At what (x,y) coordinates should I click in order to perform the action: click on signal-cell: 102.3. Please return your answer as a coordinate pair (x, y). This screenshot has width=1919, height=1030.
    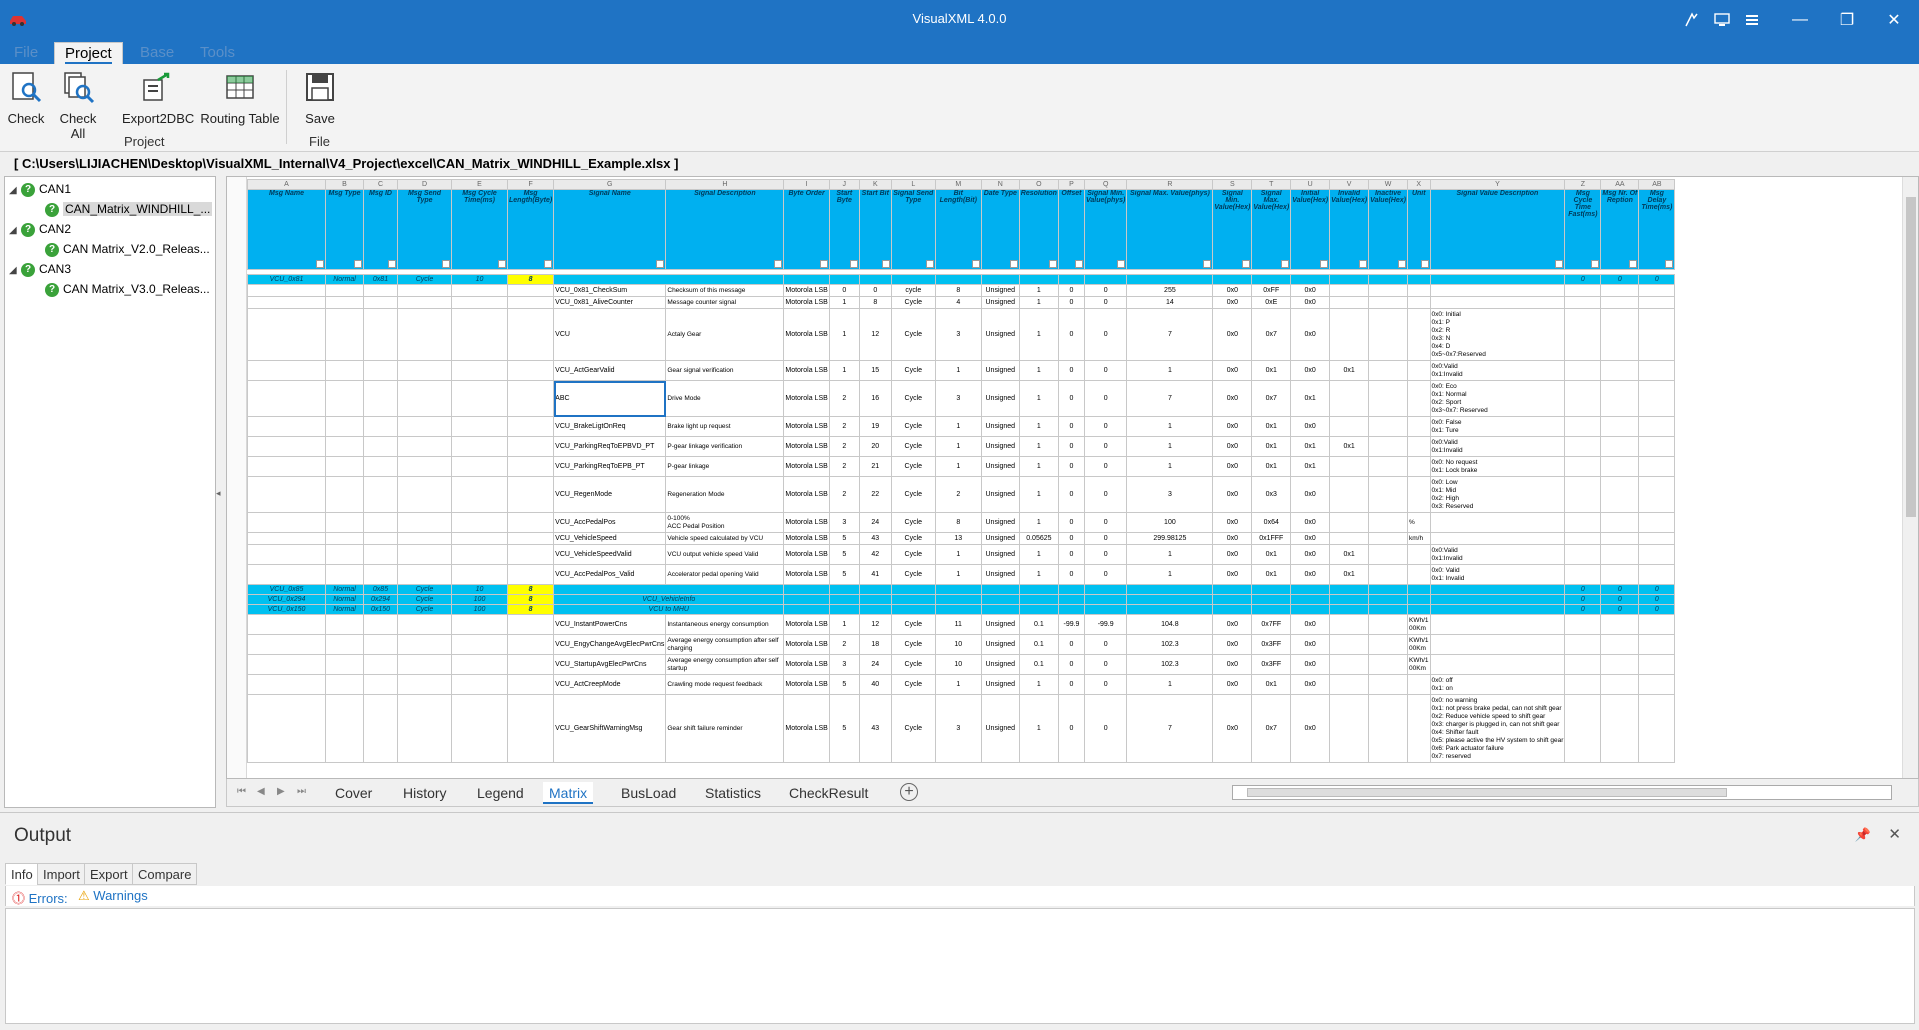
    Looking at the image, I should click on (1170, 644).